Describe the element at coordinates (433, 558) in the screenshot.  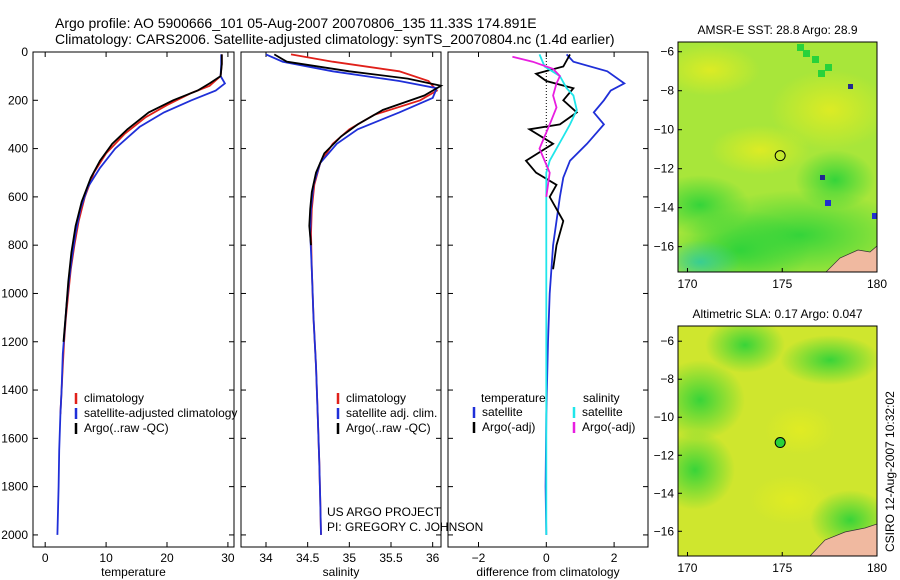
I see `x-tick-label: 36` at that location.